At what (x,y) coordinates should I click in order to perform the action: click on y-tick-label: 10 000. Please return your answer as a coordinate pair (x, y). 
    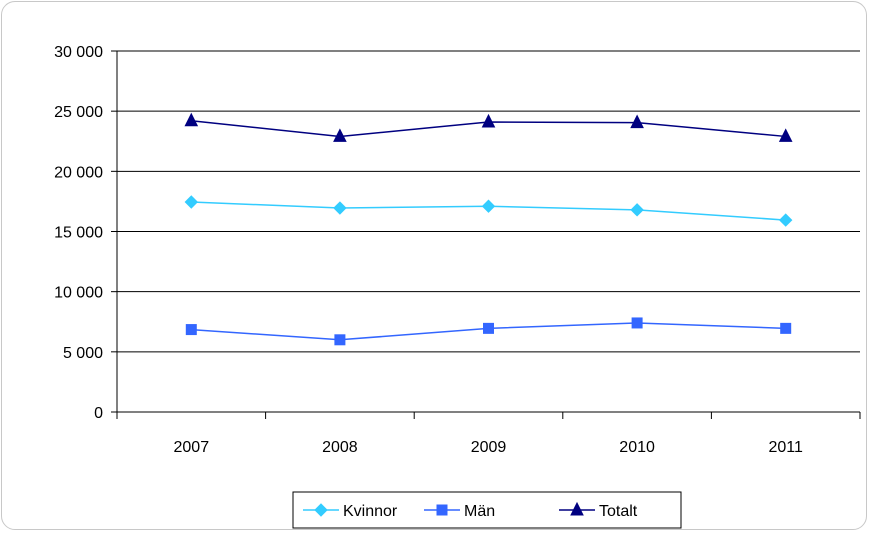
    Looking at the image, I should click on (78, 293).